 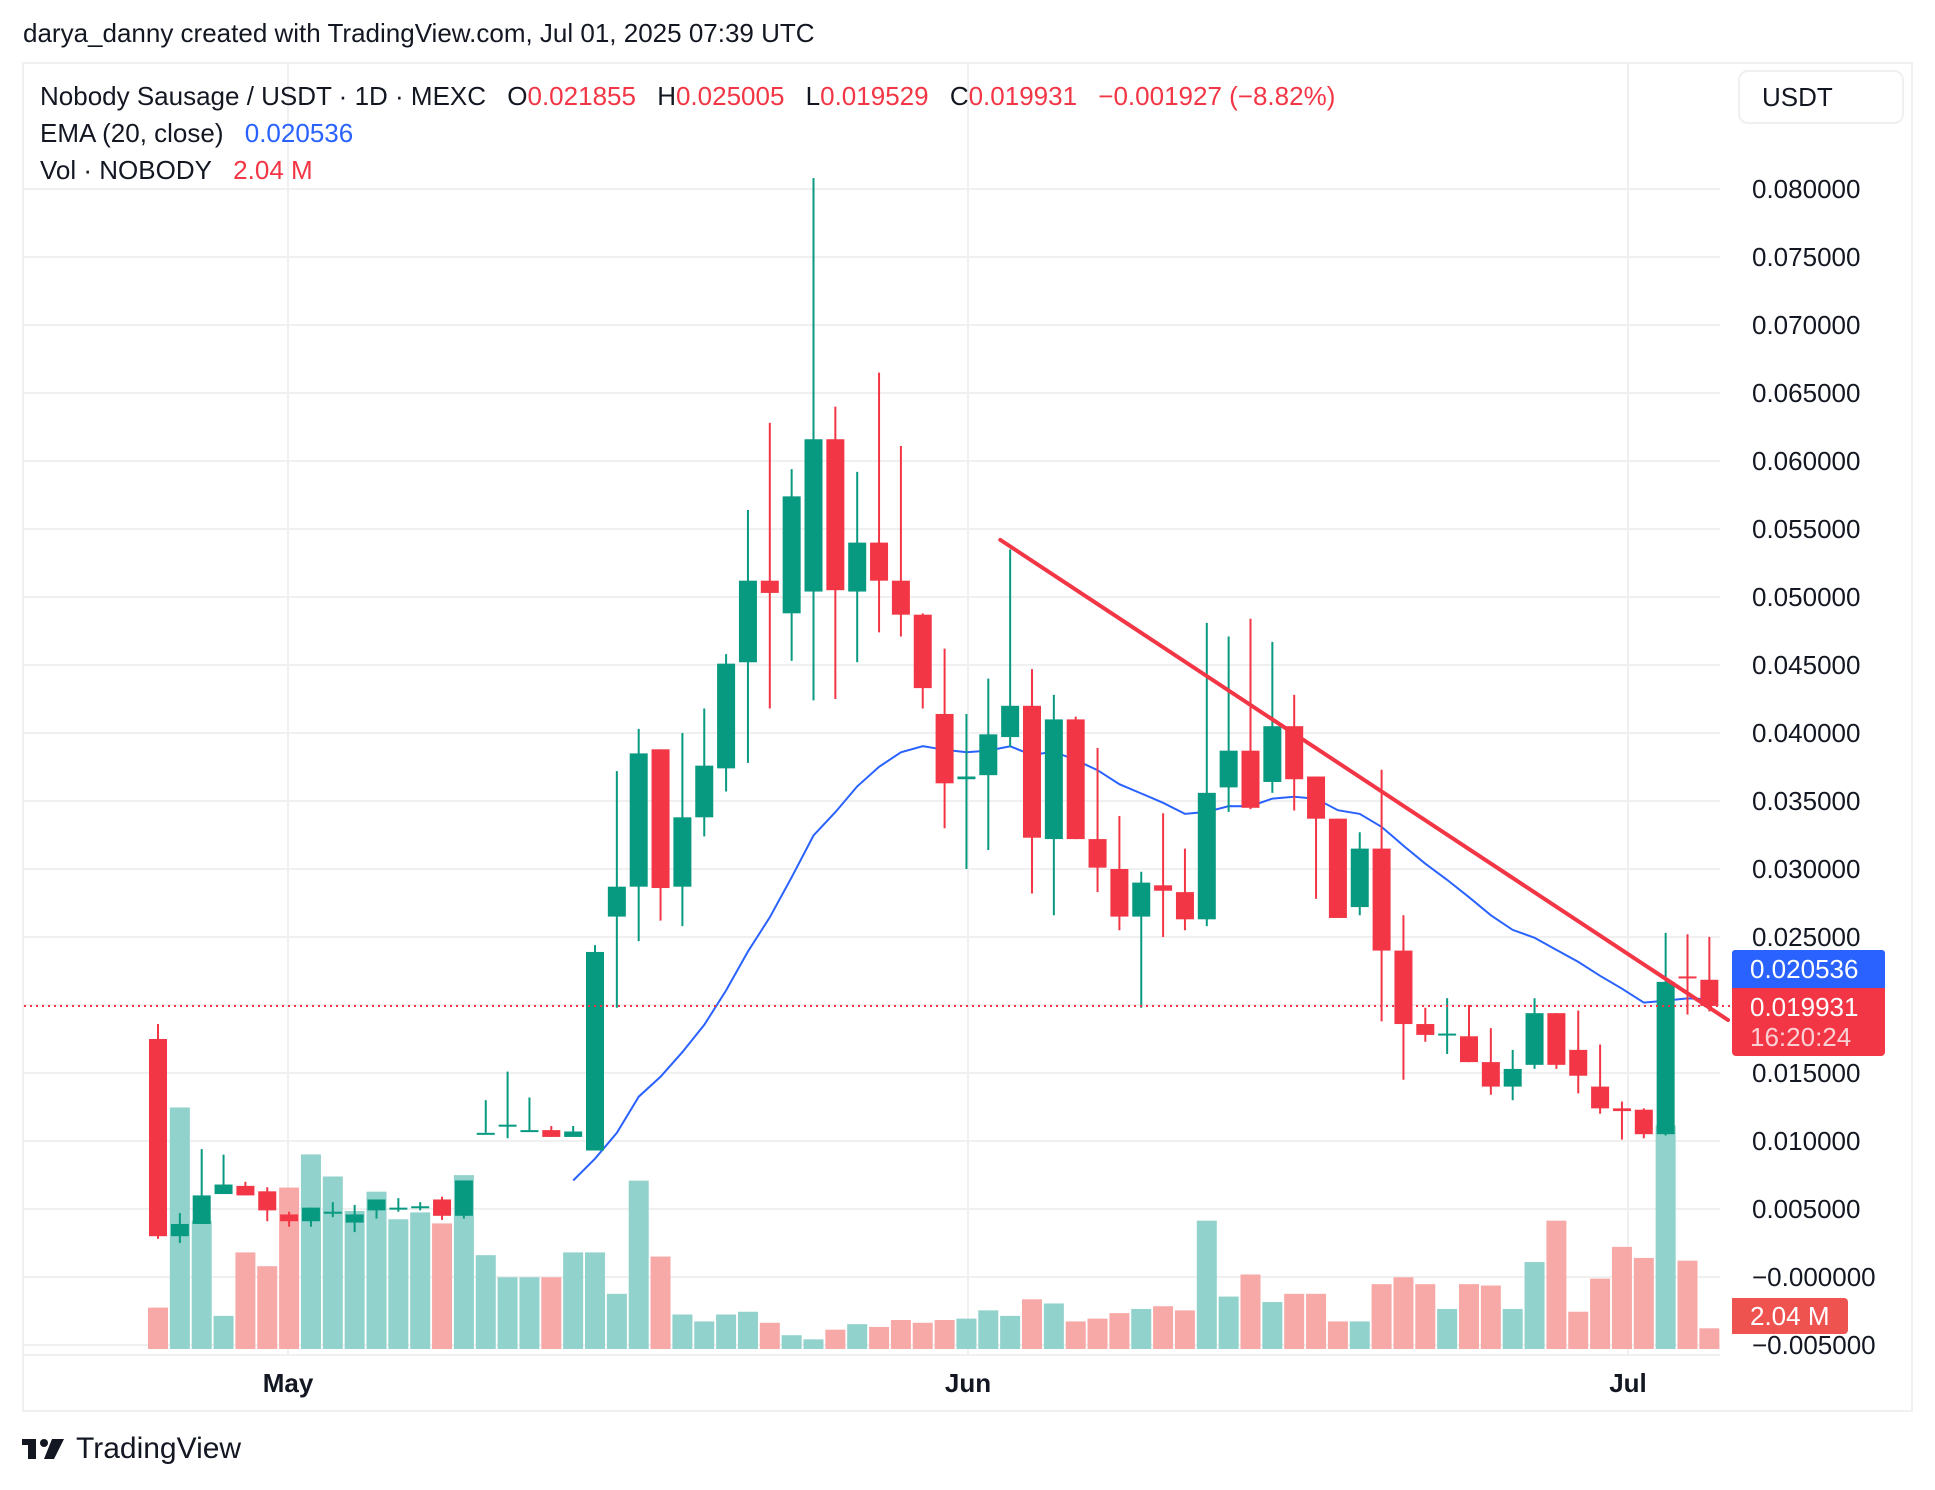 I want to click on y-axis-tick: 0.040000, so click(x=1806, y=733).